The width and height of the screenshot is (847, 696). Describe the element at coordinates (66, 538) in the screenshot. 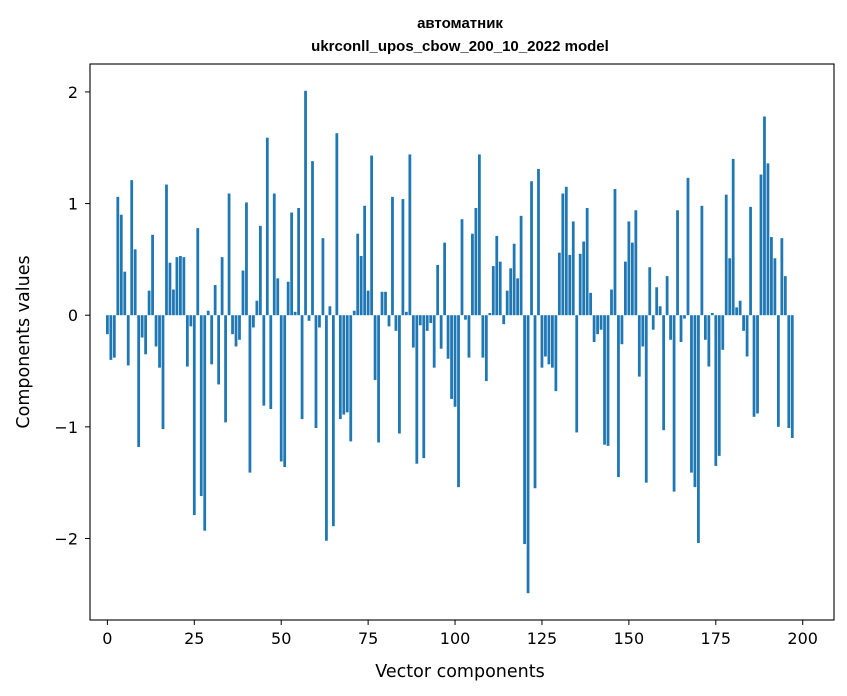

I see `y-tick-label: −2` at that location.